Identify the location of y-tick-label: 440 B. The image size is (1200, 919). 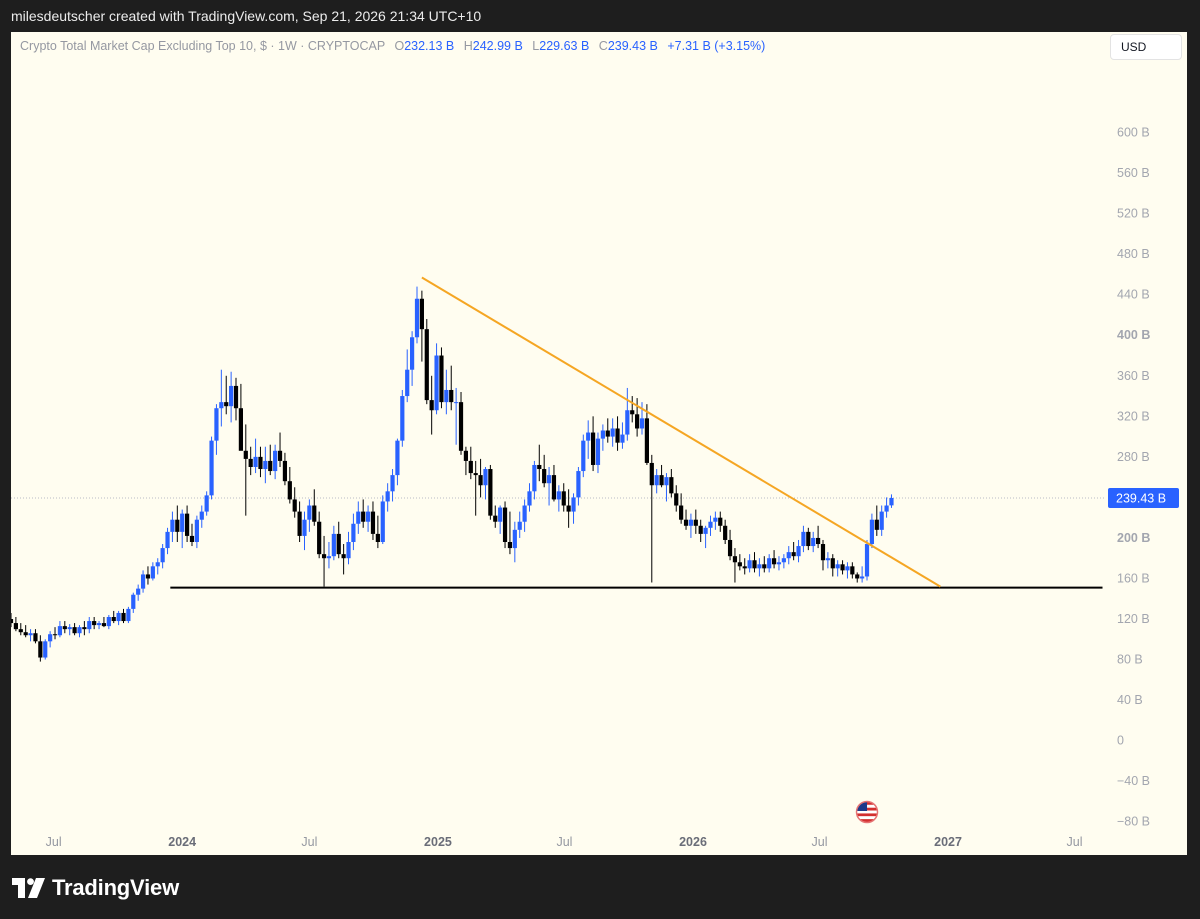
(1133, 295).